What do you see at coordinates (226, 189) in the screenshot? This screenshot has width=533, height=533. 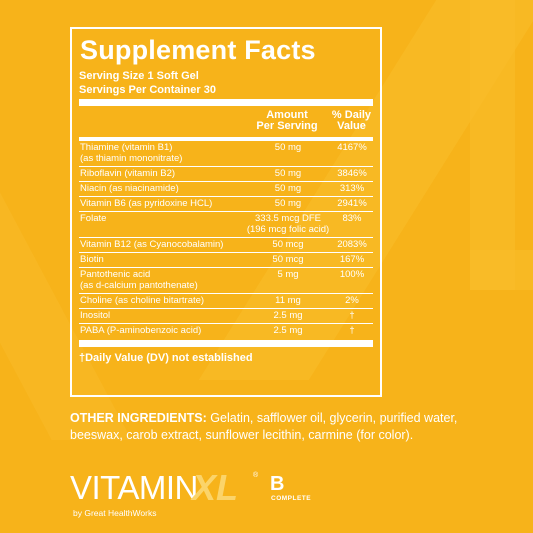 I see `table-row: Niacin (as niacinamide) 50 mg 313%` at bounding box center [226, 189].